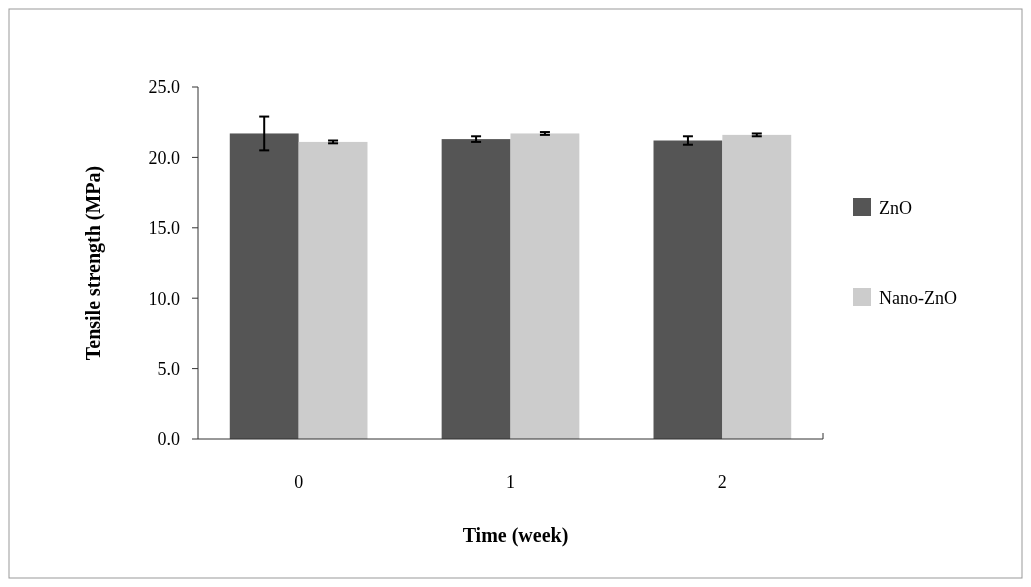 Image resolution: width=1031 pixels, height=587 pixels. I want to click on y-tick-label: 25.0, so click(164, 87).